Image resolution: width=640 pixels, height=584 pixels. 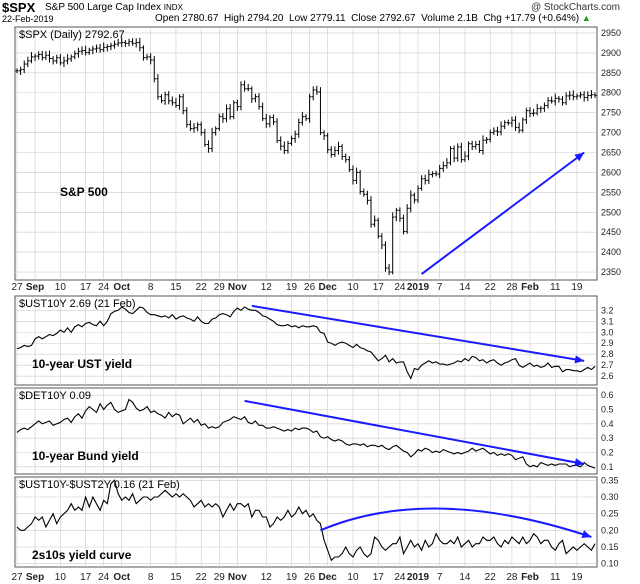 I want to click on x-tick-label: 26, so click(x=310, y=577).